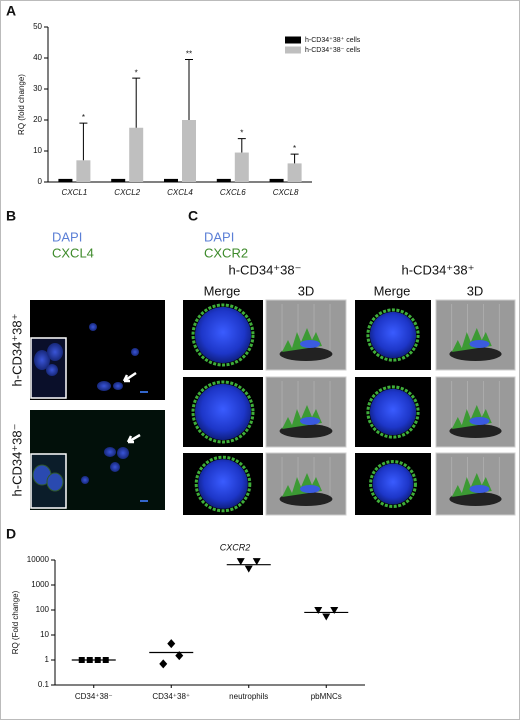 The image size is (520, 720). I want to click on annotation: **, so click(189, 54).